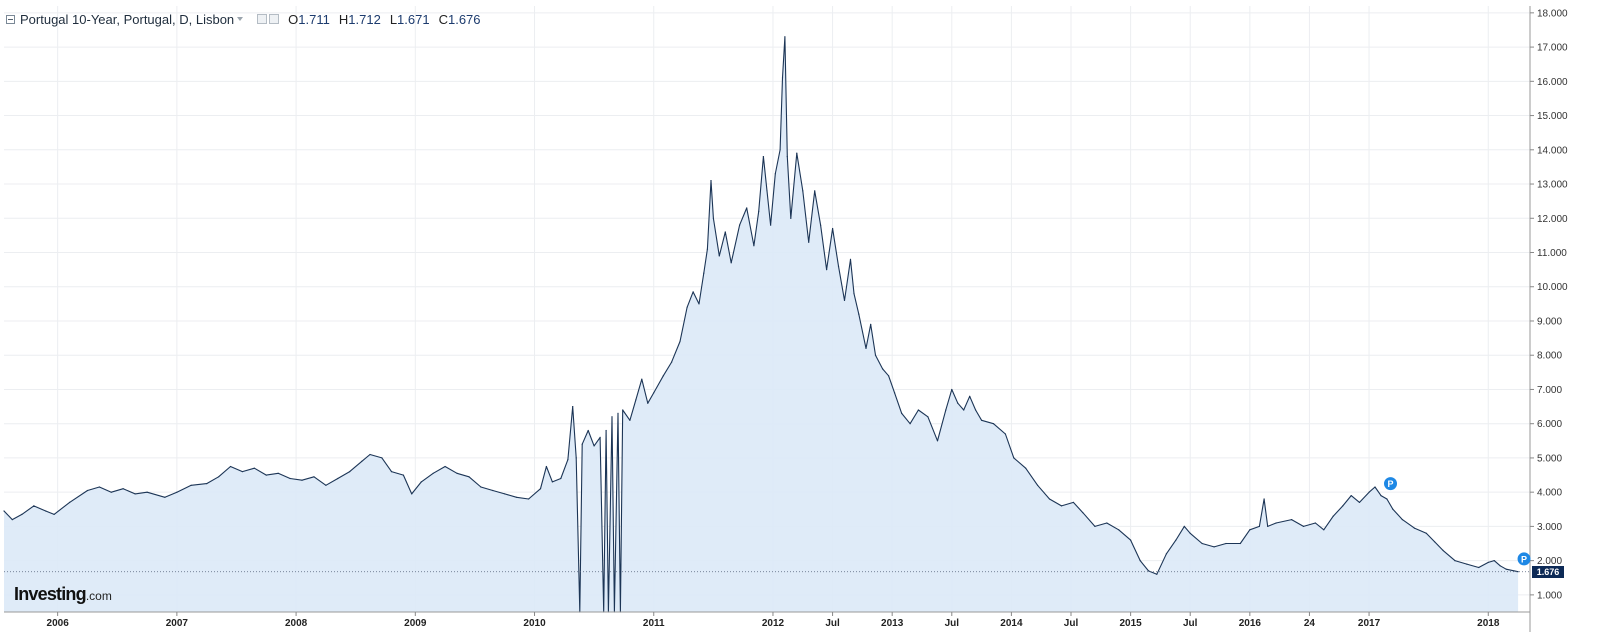 This screenshot has height=643, width=1600. Describe the element at coordinates (1552, 48) in the screenshot. I see `y-tick-label: 17.000` at that location.